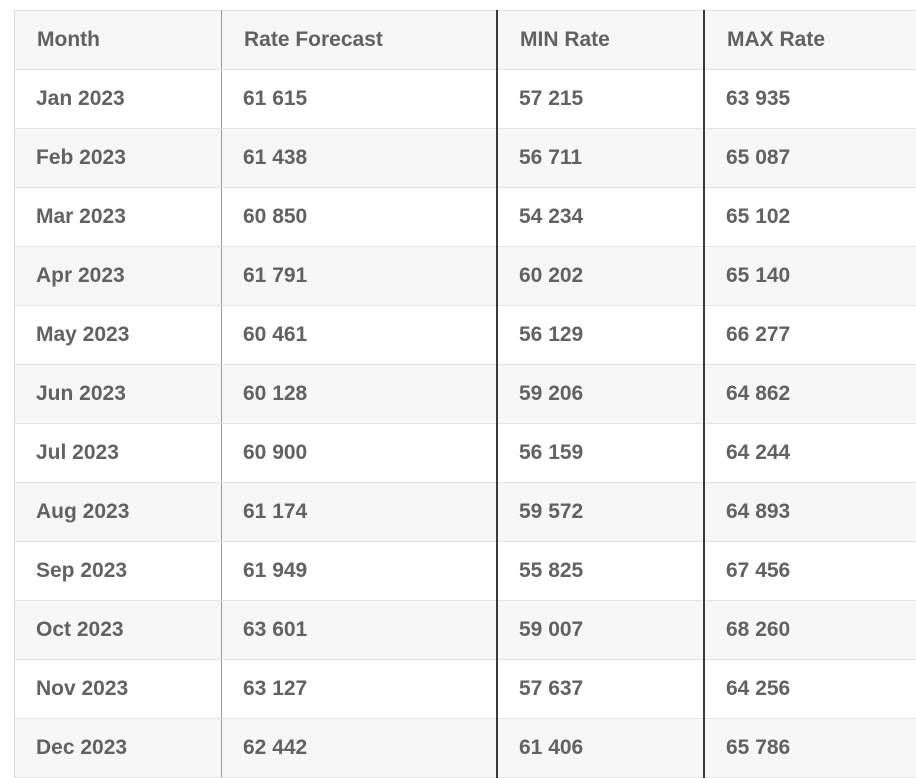 The image size is (916, 778). I want to click on cell-max-rate: 64 244, so click(810, 453).